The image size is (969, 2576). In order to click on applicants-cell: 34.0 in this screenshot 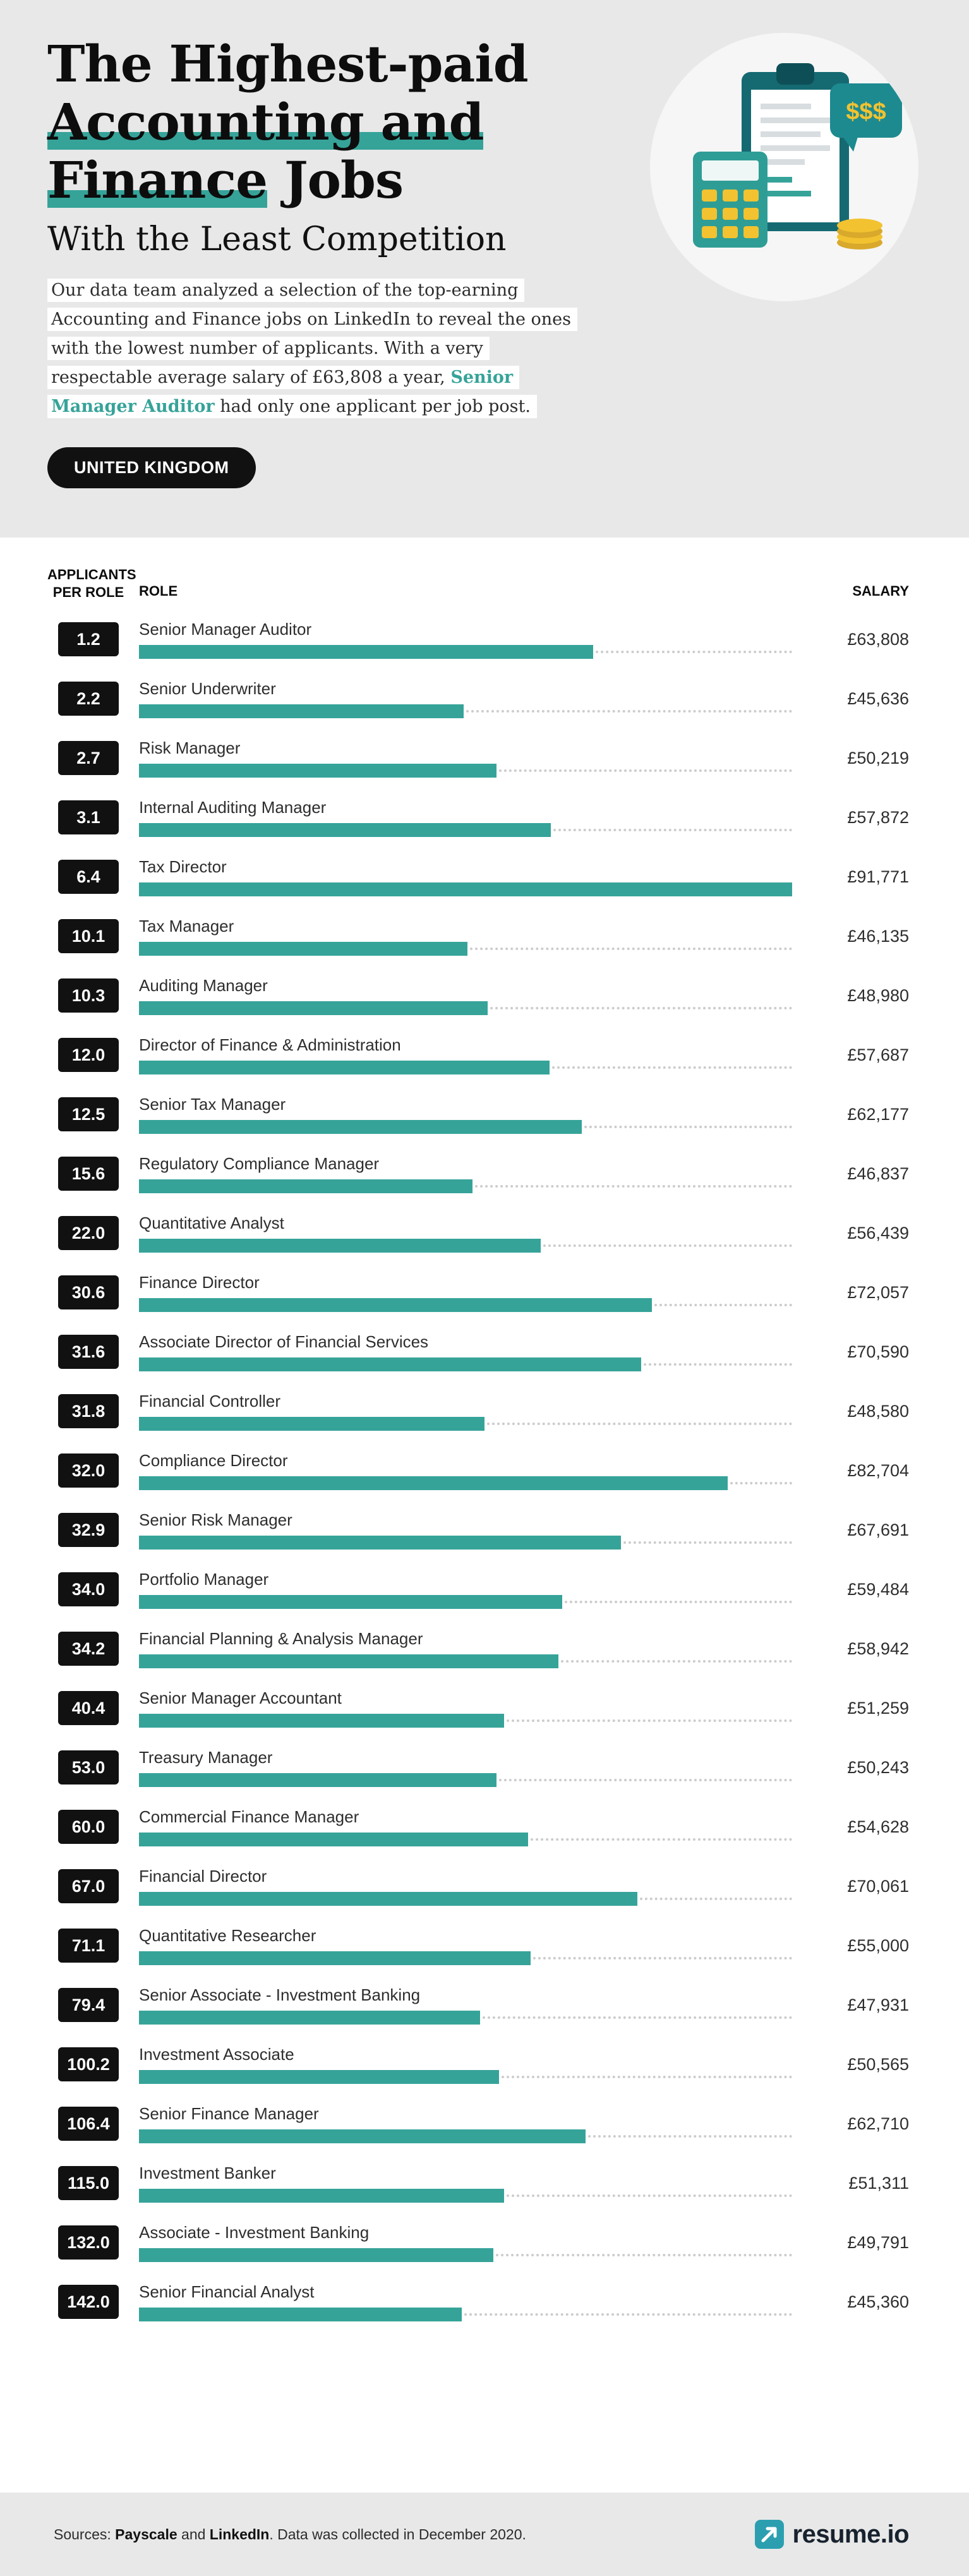, I will do `click(88, 1589)`.